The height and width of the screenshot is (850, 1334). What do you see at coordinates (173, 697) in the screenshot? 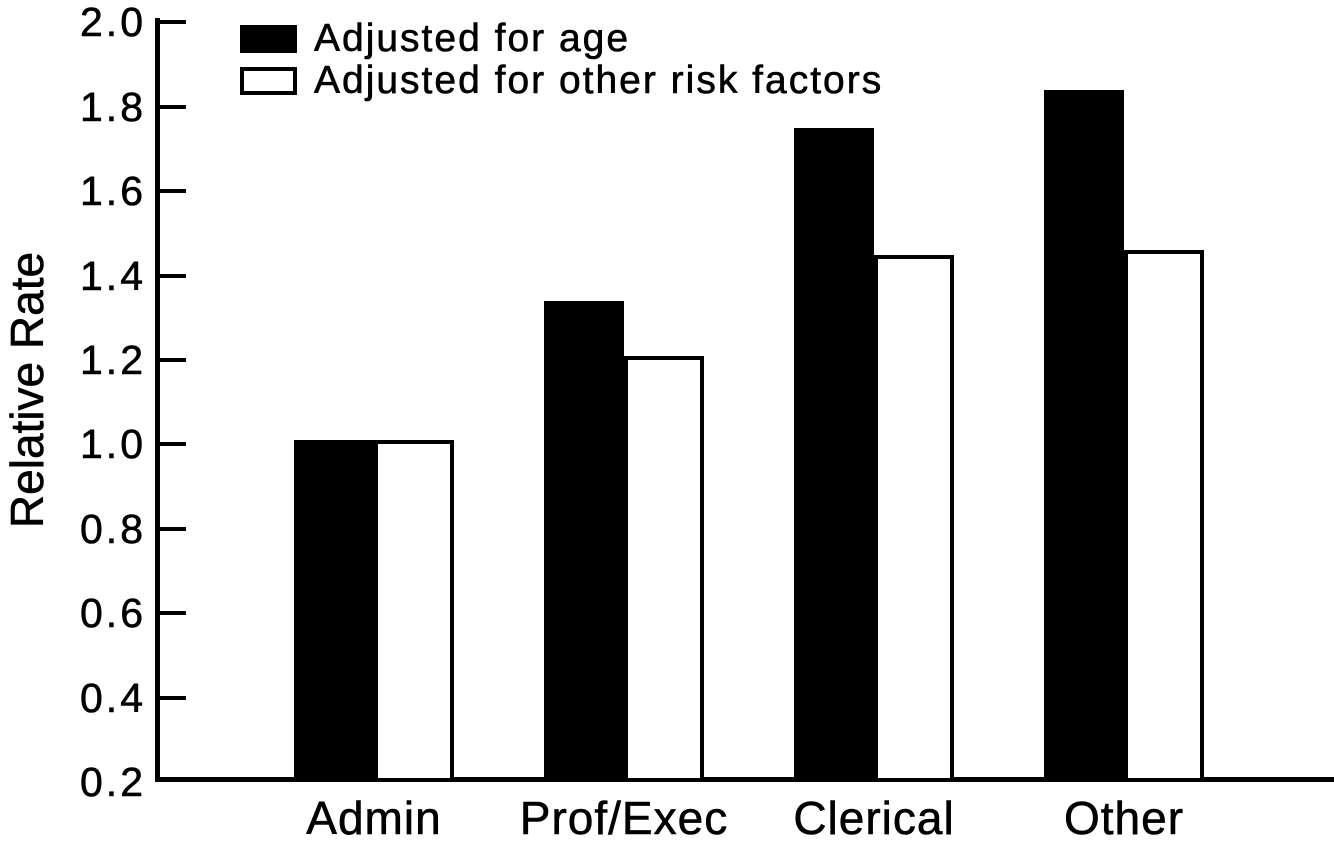
I see `y-tick-mark-0.4` at bounding box center [173, 697].